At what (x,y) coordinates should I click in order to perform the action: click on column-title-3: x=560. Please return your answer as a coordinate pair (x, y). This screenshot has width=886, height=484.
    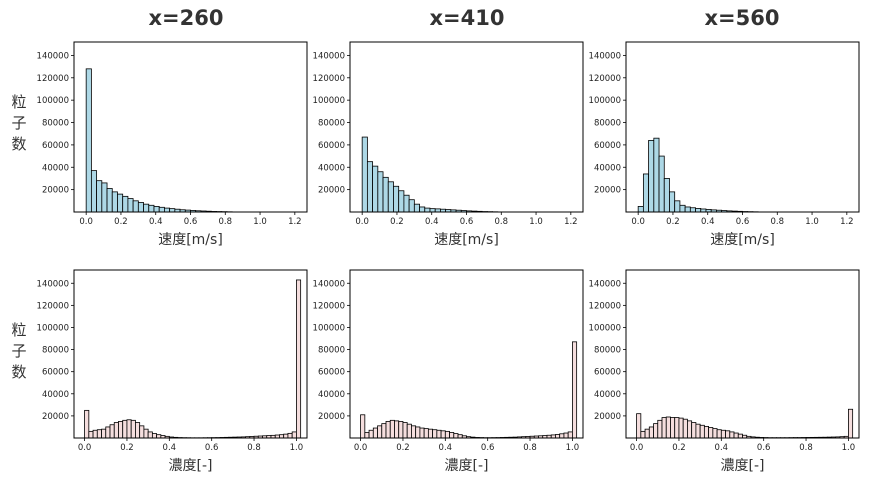
    Looking at the image, I should click on (742, 18).